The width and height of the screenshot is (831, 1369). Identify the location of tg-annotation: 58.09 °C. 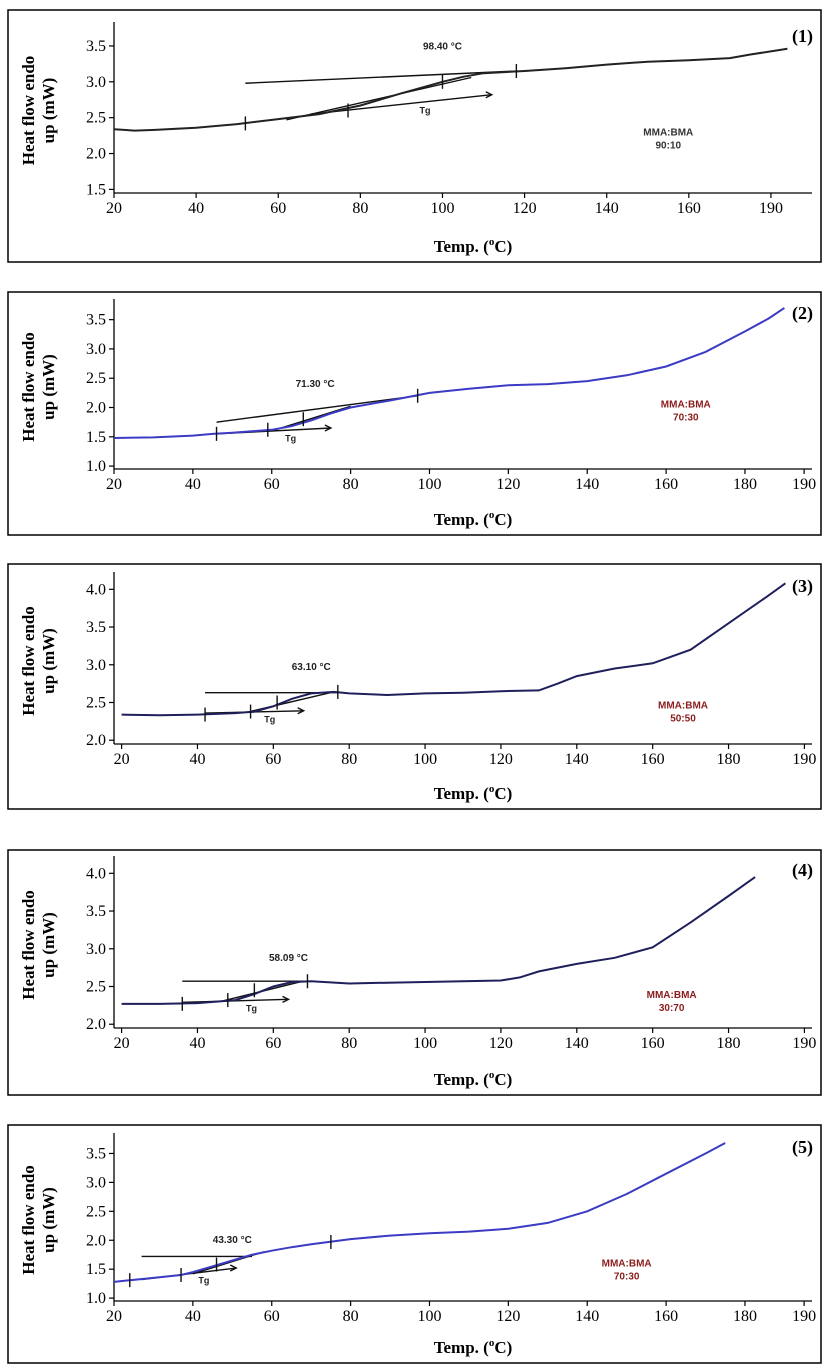
(288, 958).